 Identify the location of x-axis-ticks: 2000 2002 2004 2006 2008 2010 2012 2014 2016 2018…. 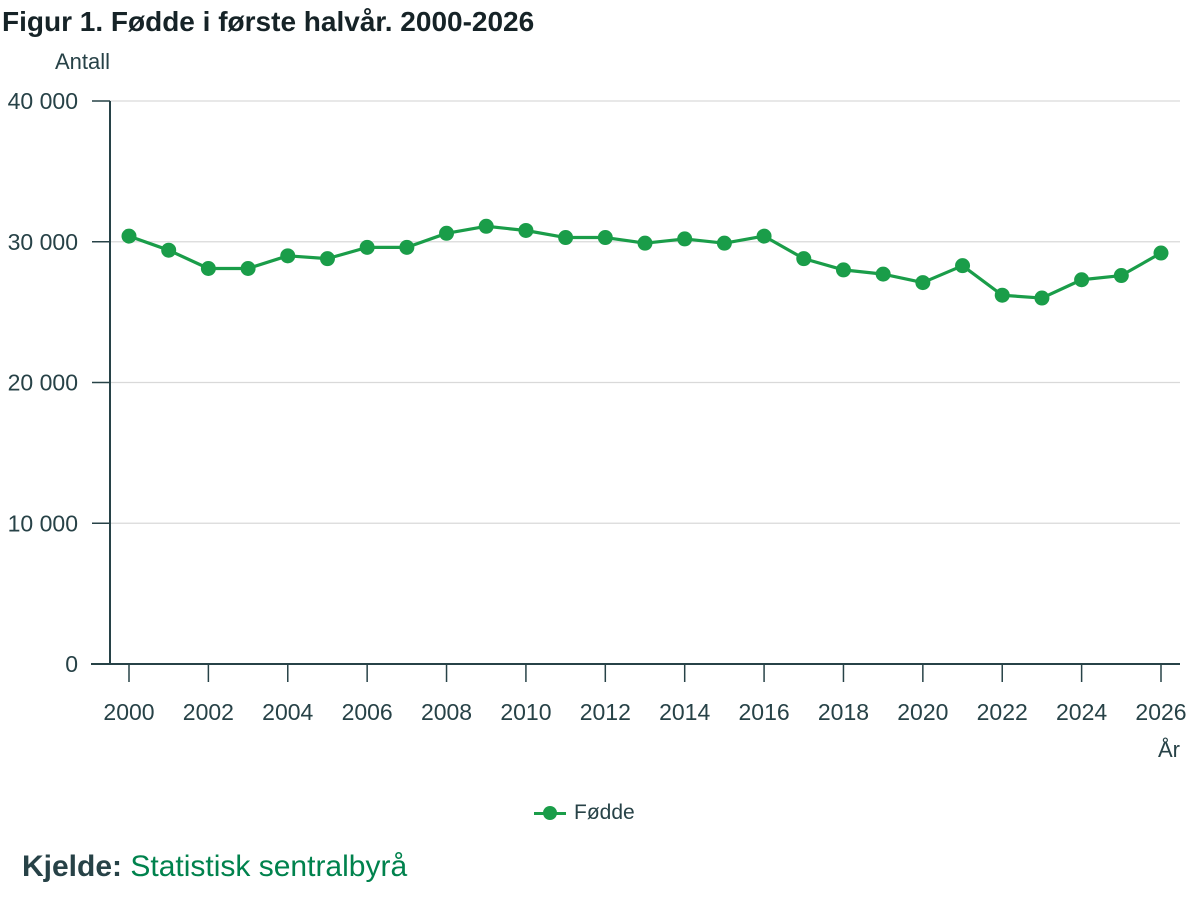
(645, 694).